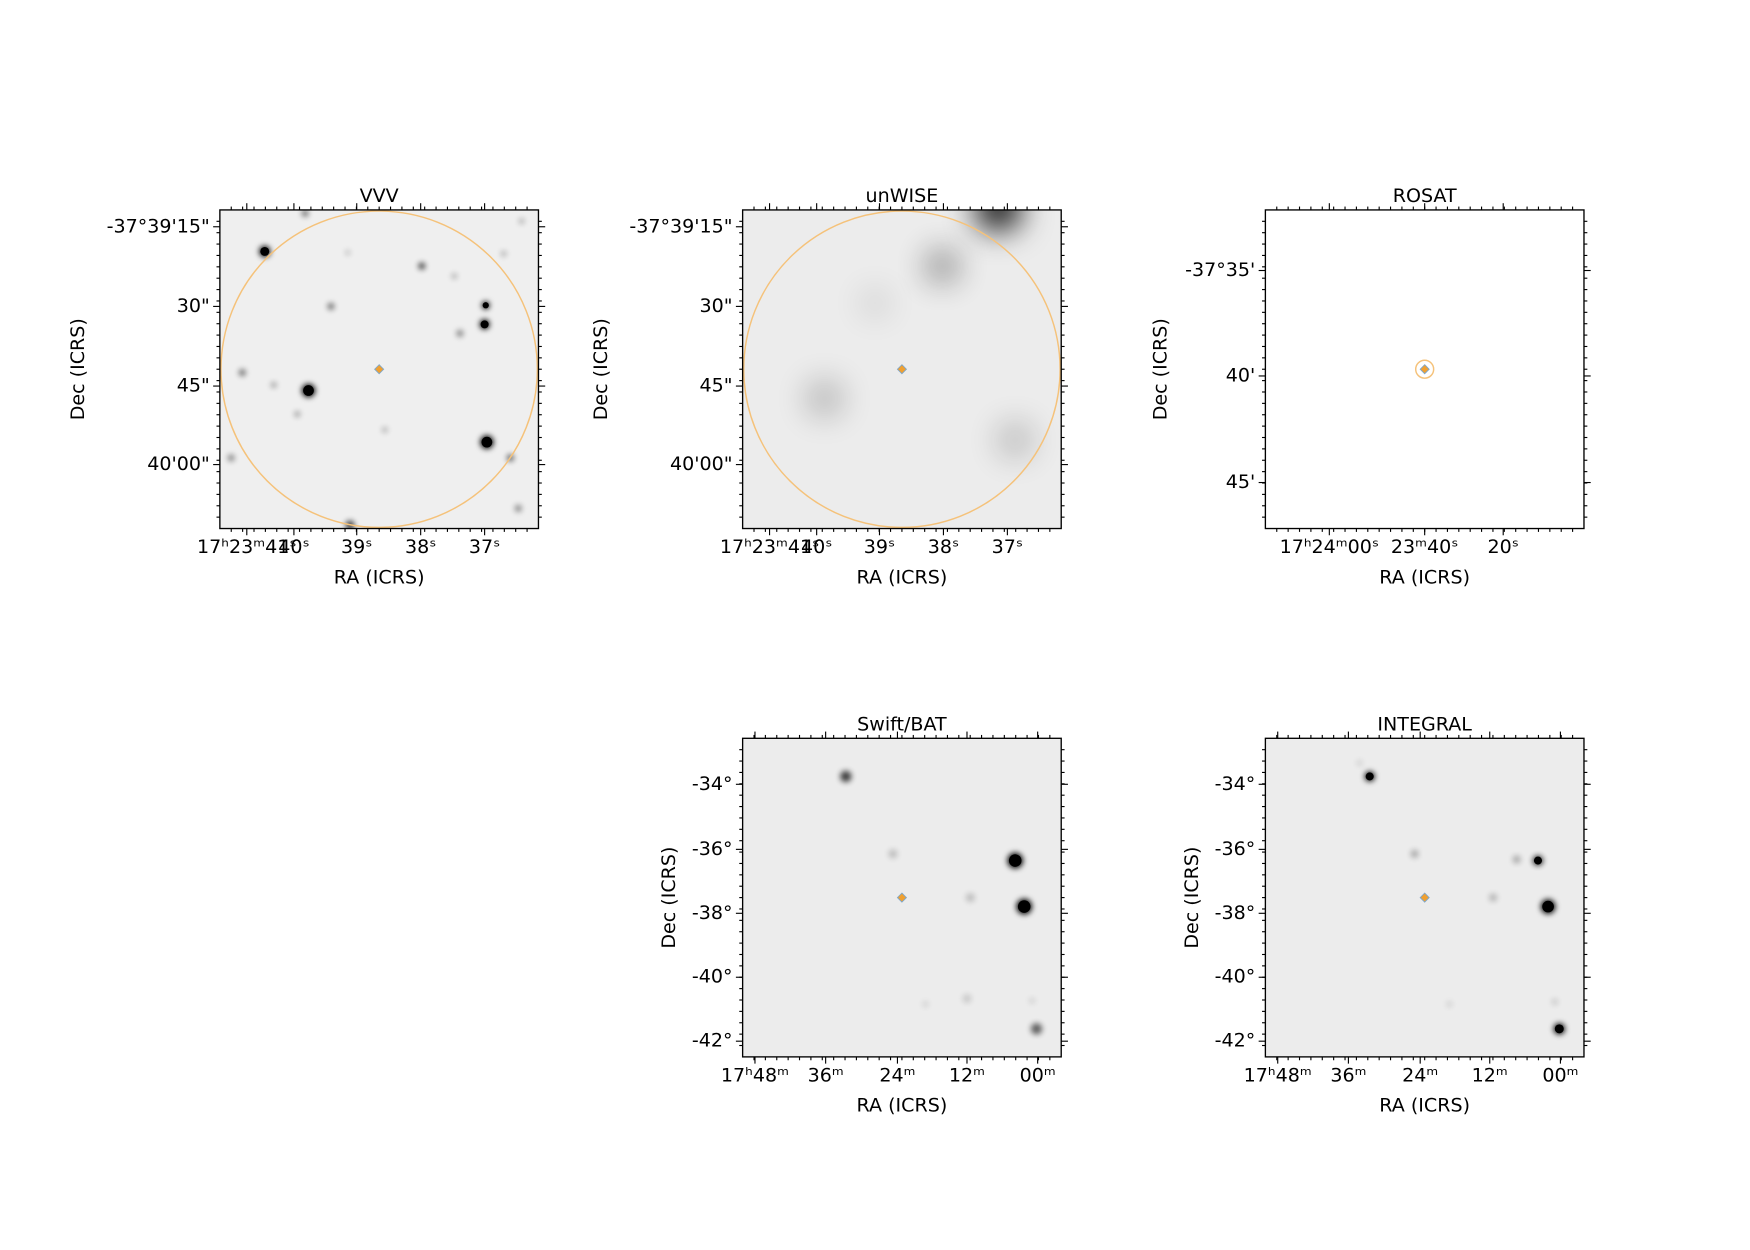 The image size is (1750, 1250). I want to click on x-tick-label: 40ˢ, so click(293, 547).